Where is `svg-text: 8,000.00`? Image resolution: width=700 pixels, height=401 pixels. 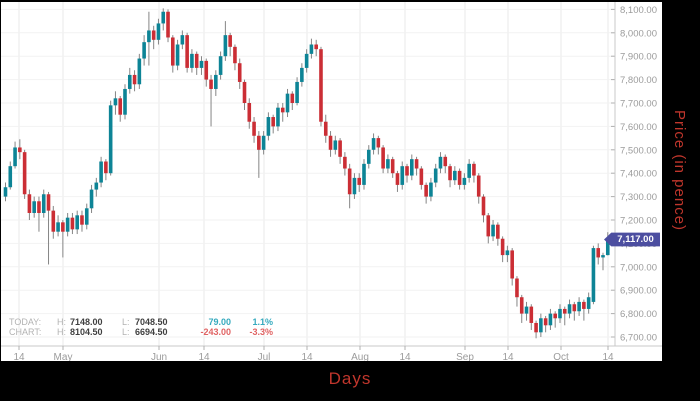
svg-text: 8,000.00 is located at coordinates (638, 33).